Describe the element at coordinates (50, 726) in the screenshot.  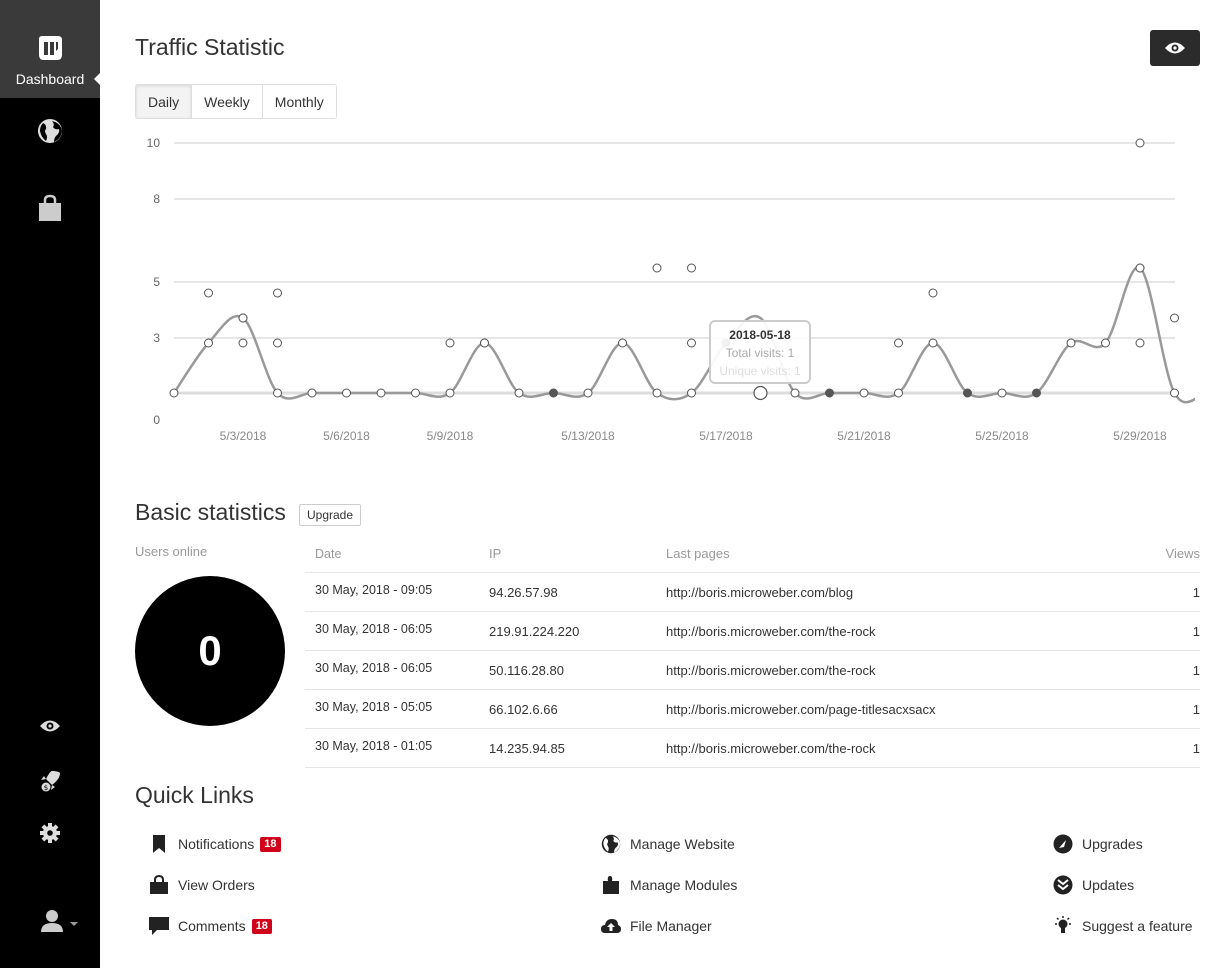
I see `sidebar-item-live-edit` at that location.